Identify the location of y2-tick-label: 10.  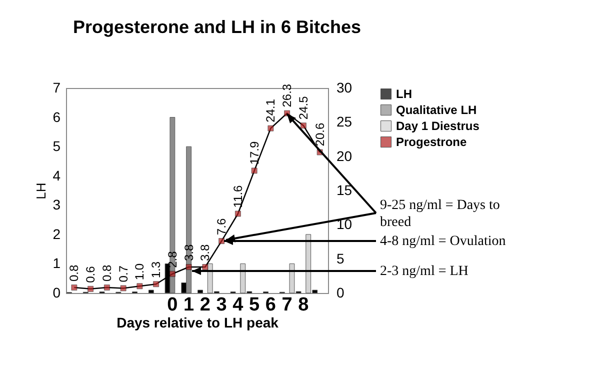
(344, 224).